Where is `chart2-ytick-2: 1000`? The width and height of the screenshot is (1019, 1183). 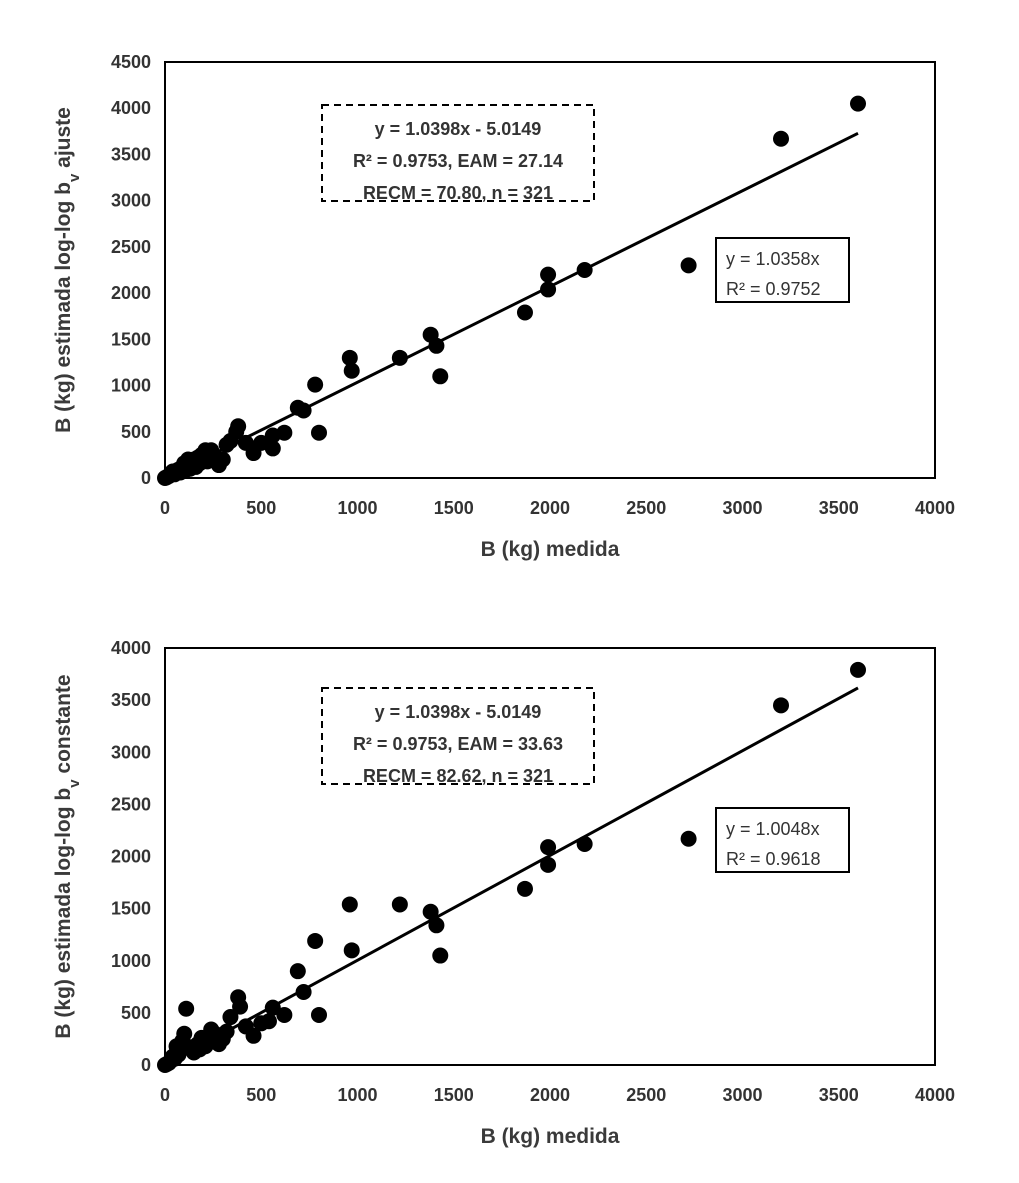
chart2-ytick-2: 1000 is located at coordinates (131, 961).